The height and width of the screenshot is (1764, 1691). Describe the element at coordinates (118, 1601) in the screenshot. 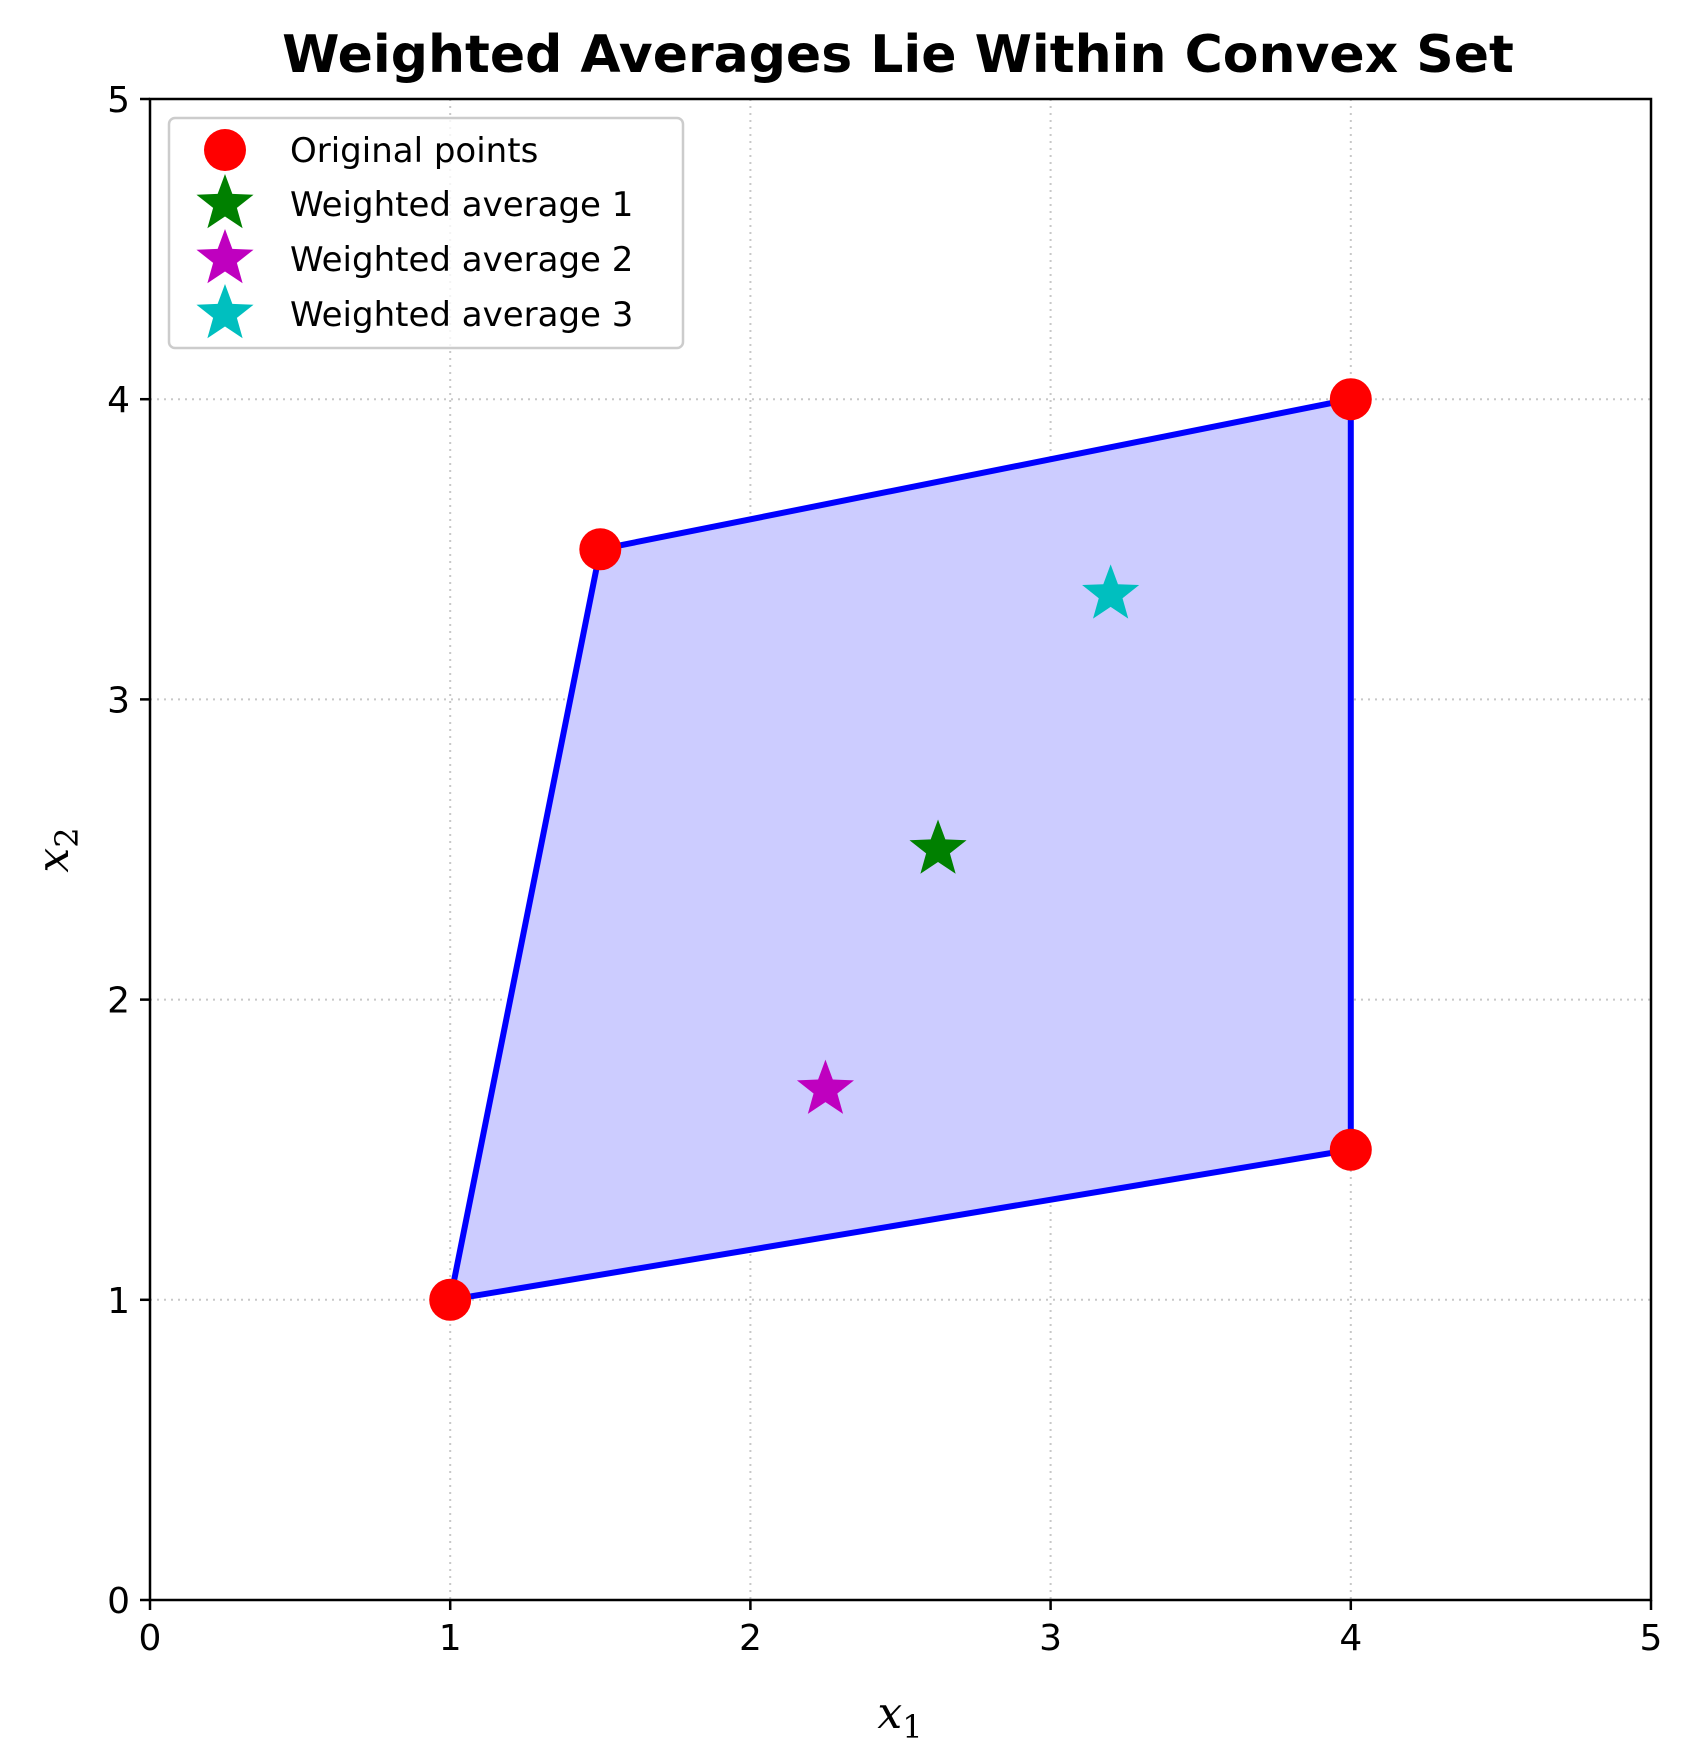

I see `y-tick-label: 0` at that location.